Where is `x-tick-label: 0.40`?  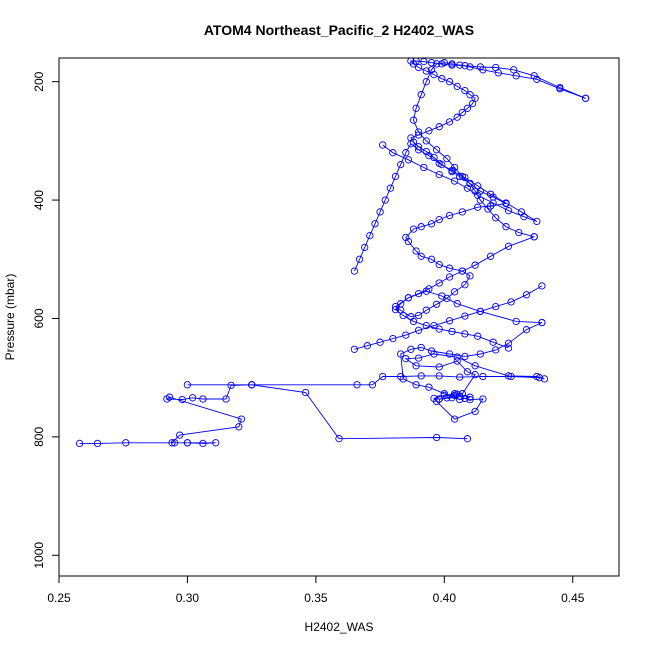
x-tick-label: 0.40 is located at coordinates (445, 598).